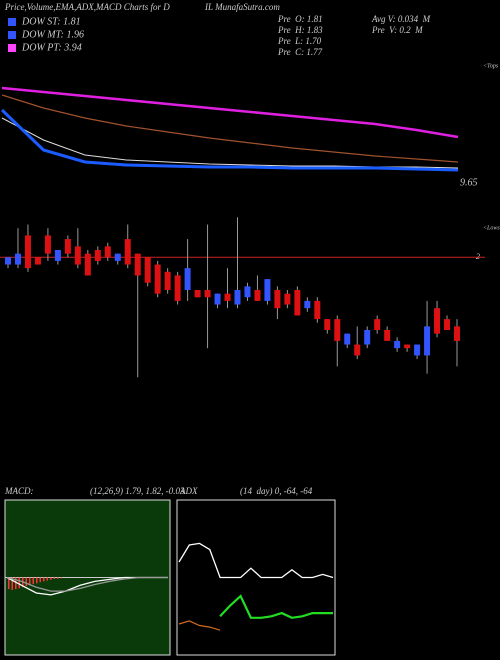 The height and width of the screenshot is (660, 500). Describe the element at coordinates (137, 491) in the screenshot. I see `panel-subtitle: (12,26,9) 1.79, 1.82, -0.03` at that location.